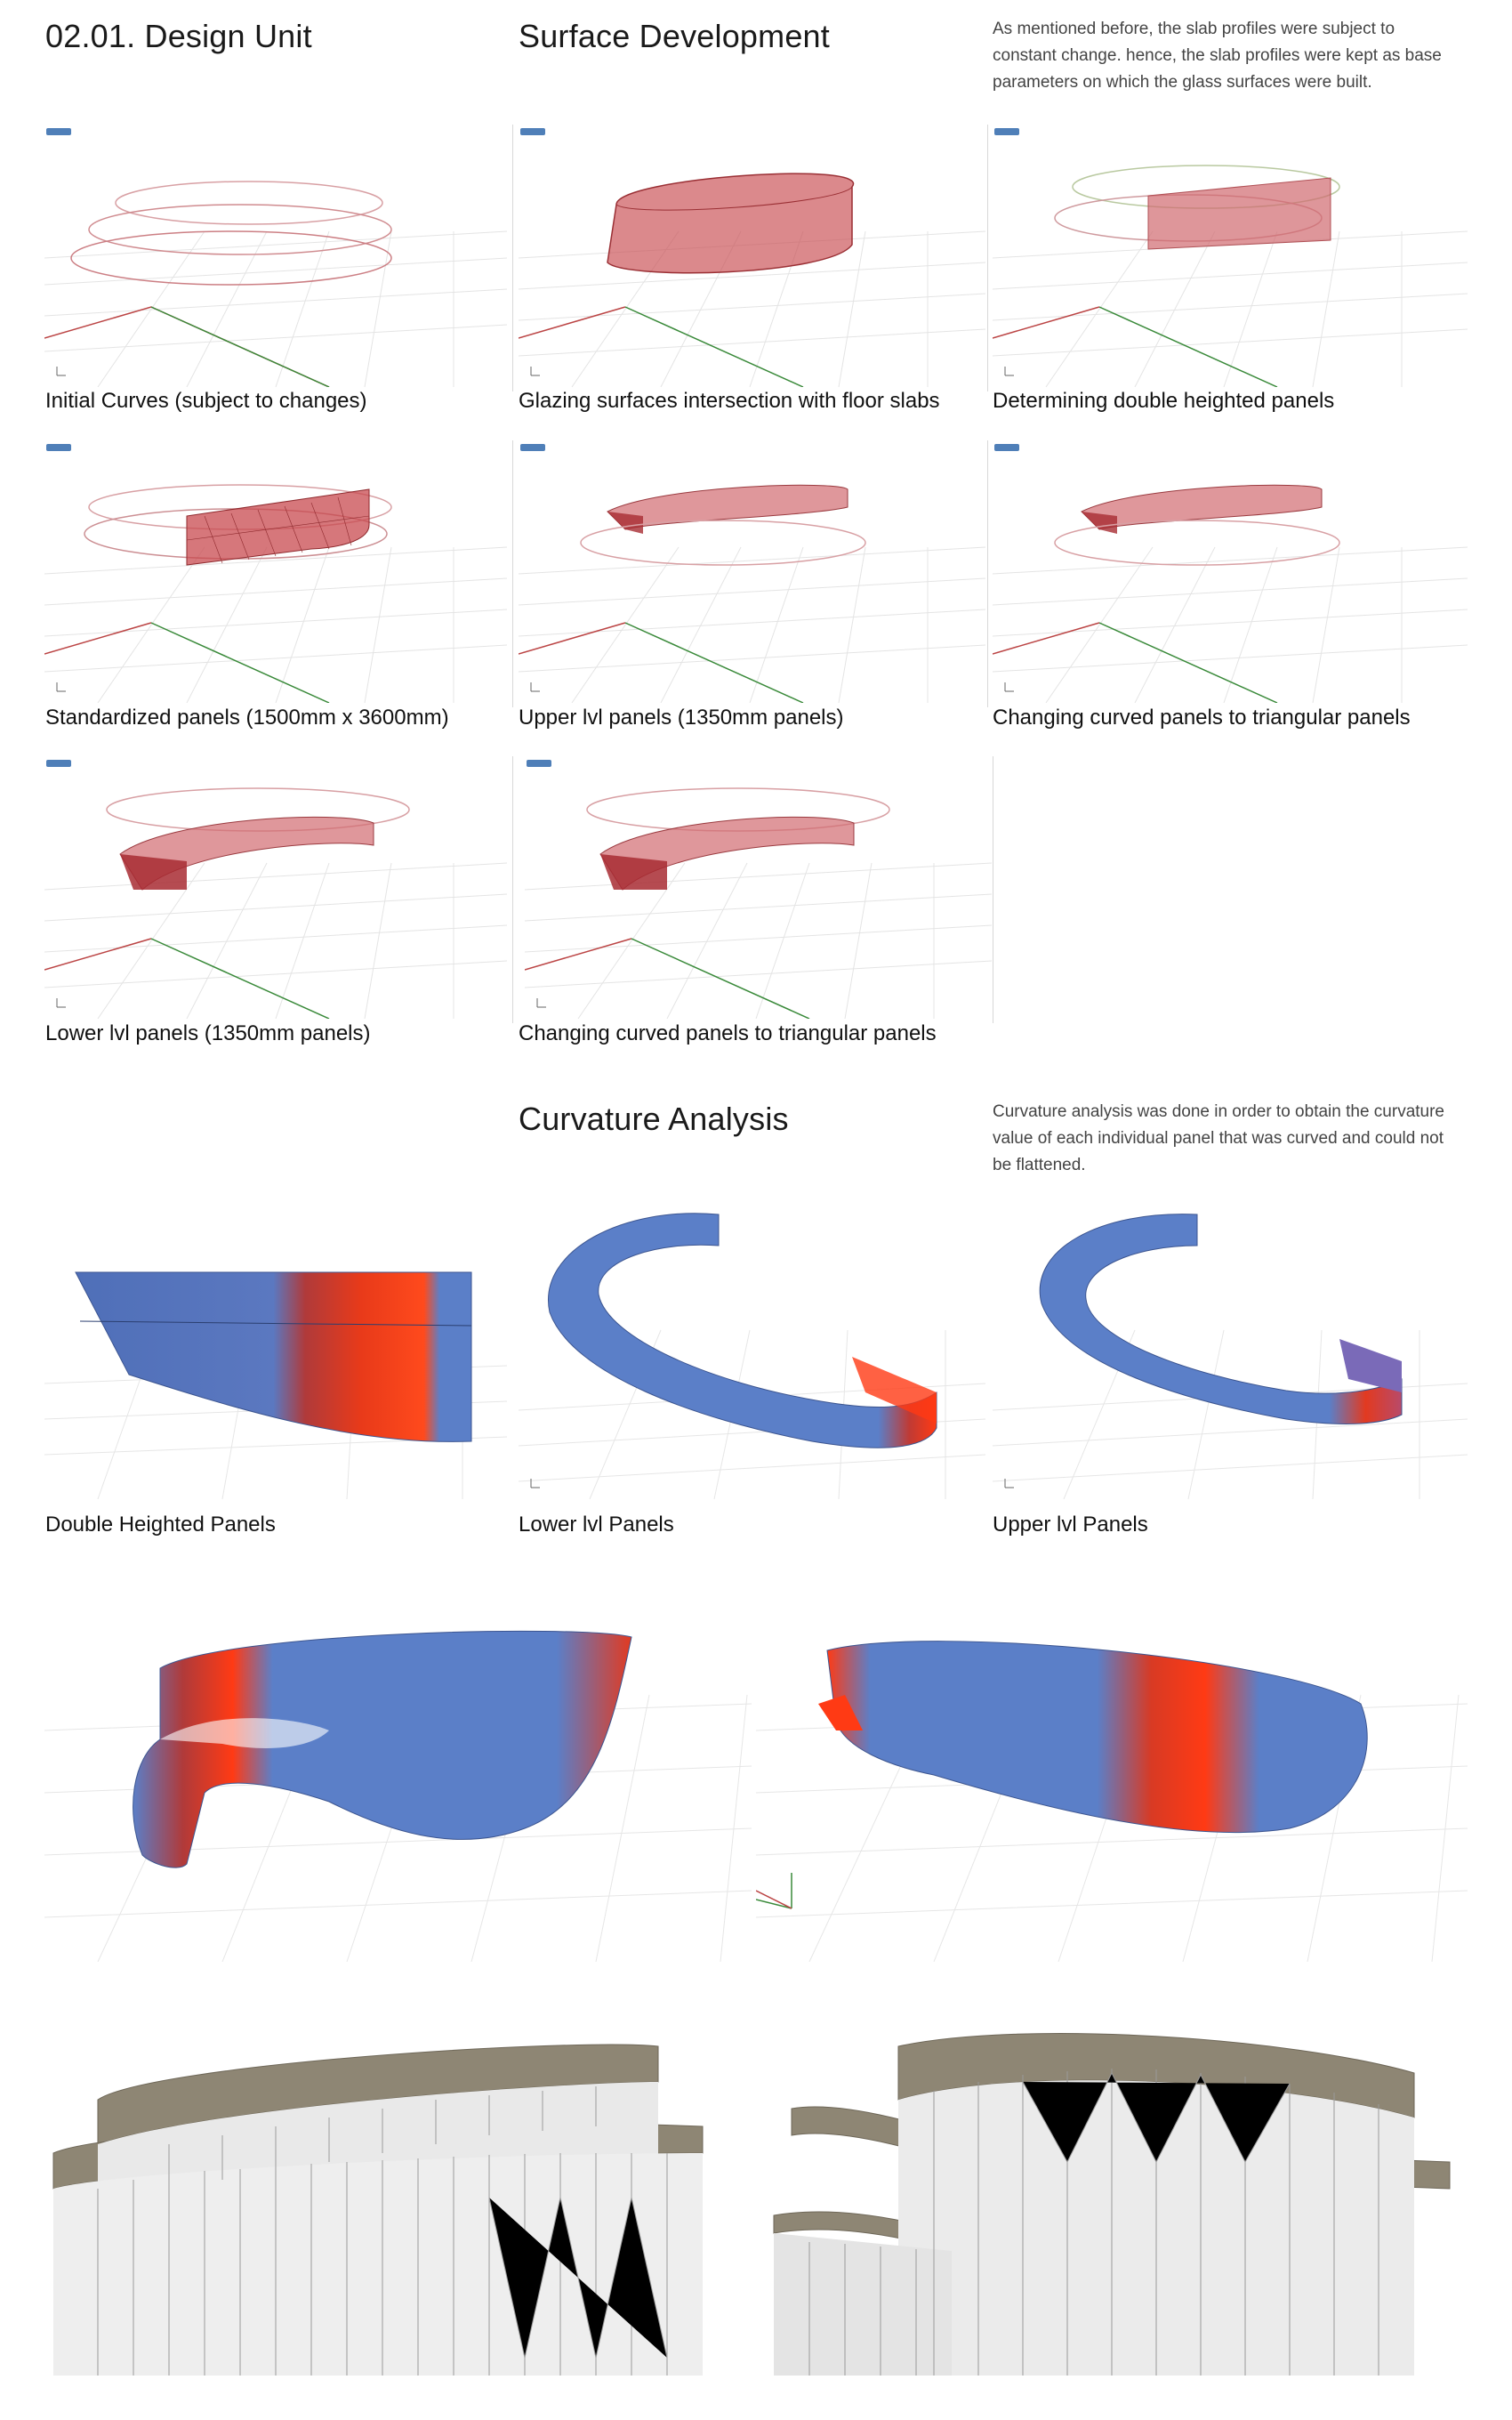 The width and height of the screenshot is (1512, 2420). What do you see at coordinates (596, 1524) in the screenshot?
I see `caption-lower-lvl-curvature: Lower lvl Panels` at bounding box center [596, 1524].